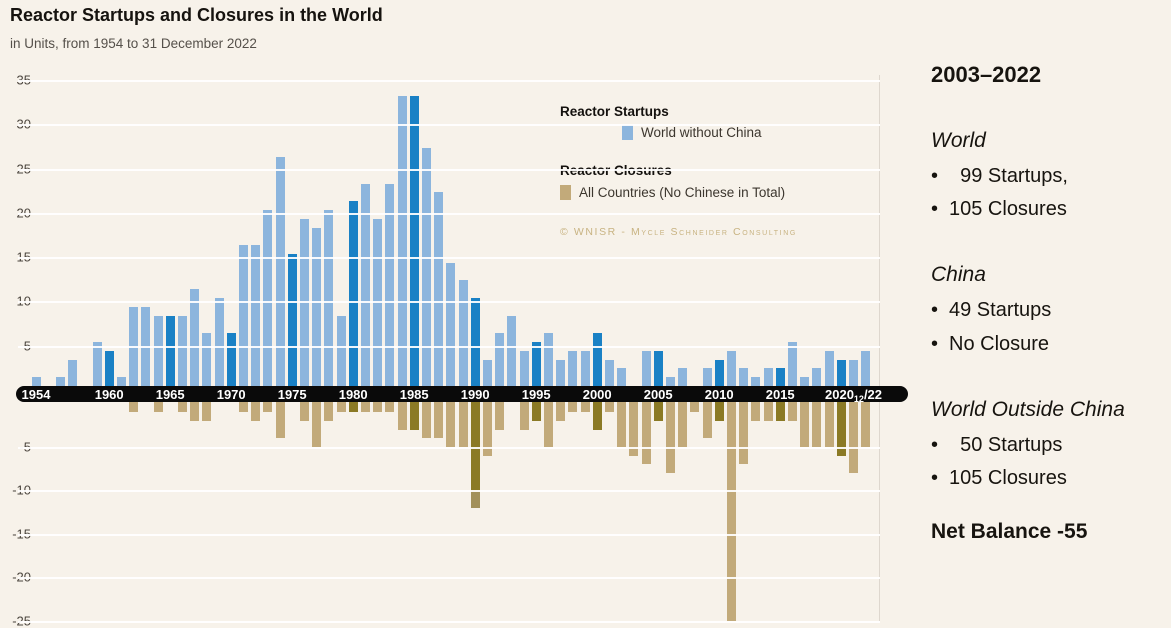  I want to click on startup-bar-1992, so click(500, 359).